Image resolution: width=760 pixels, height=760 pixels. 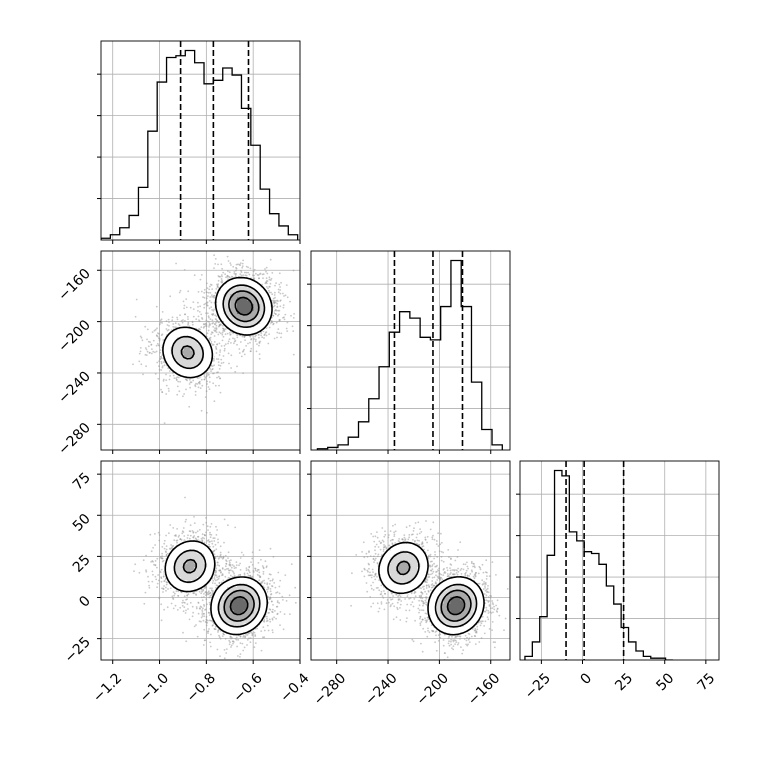 I want to click on contour-line, so click(x=217, y=327).